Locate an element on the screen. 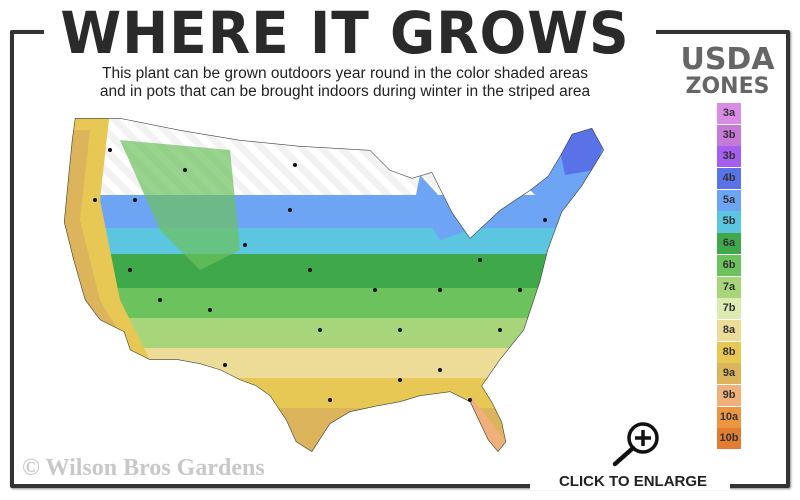 This screenshot has width=800, height=500. page-title: WHERE IT GROWS is located at coordinates (345, 33).